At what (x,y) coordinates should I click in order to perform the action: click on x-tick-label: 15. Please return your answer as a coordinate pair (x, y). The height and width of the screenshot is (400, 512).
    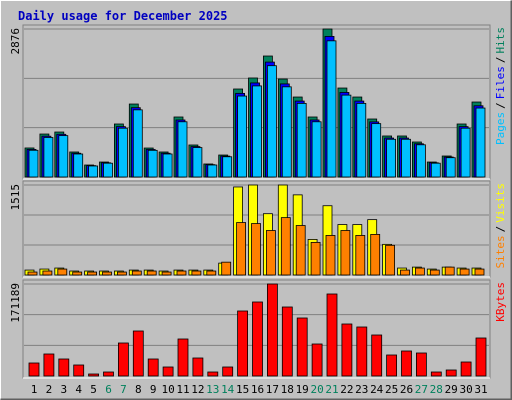
    Looking at the image, I should click on (242, 389).